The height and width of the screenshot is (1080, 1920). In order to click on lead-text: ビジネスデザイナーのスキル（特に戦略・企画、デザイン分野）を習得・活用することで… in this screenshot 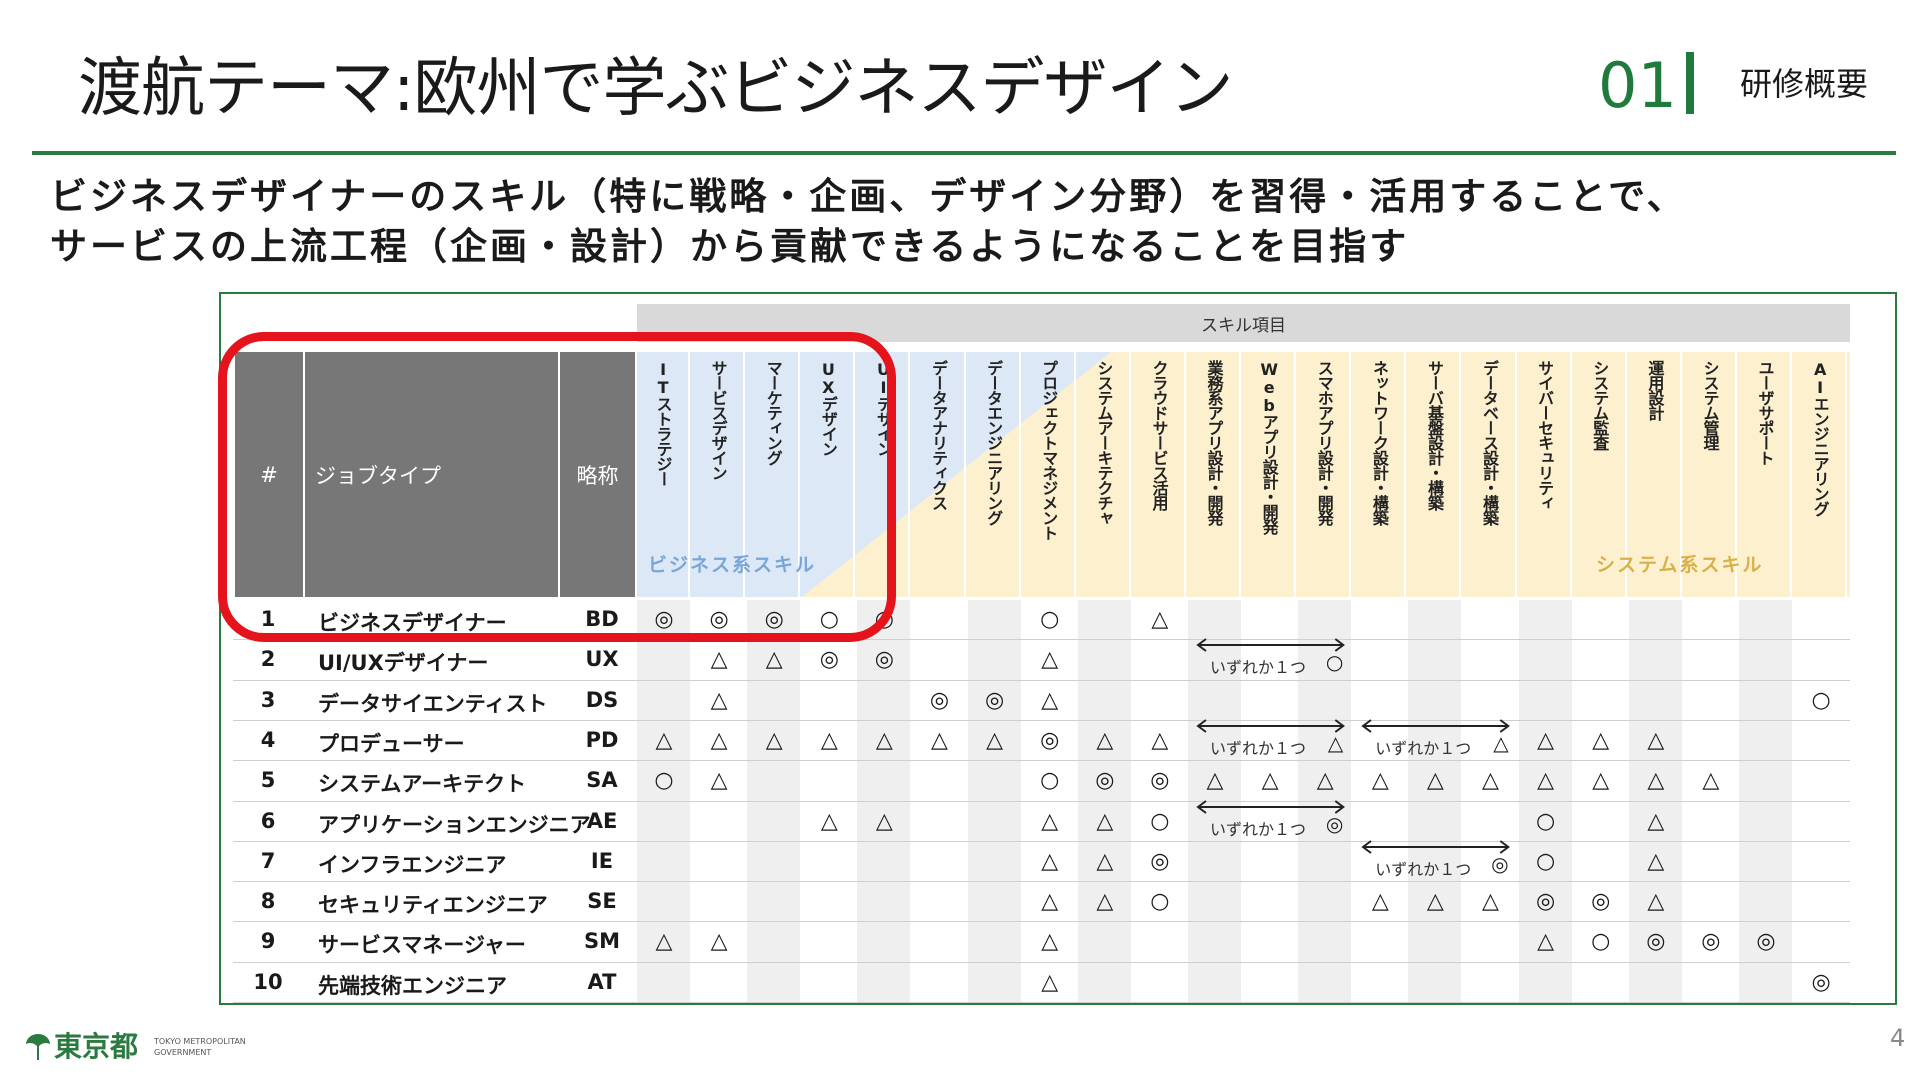, I will do `click(868, 222)`.